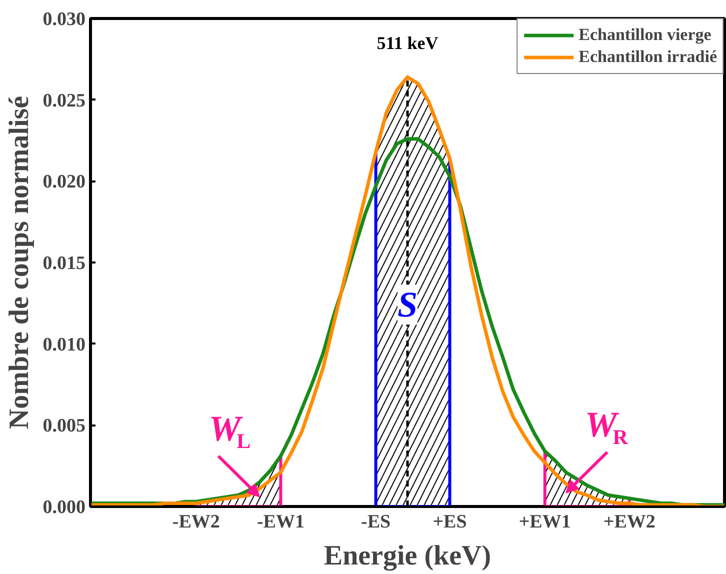 Image resolution: width=726 pixels, height=574 pixels. Describe the element at coordinates (64, 345) in the screenshot. I see `y-tick-label: 0.010` at that location.